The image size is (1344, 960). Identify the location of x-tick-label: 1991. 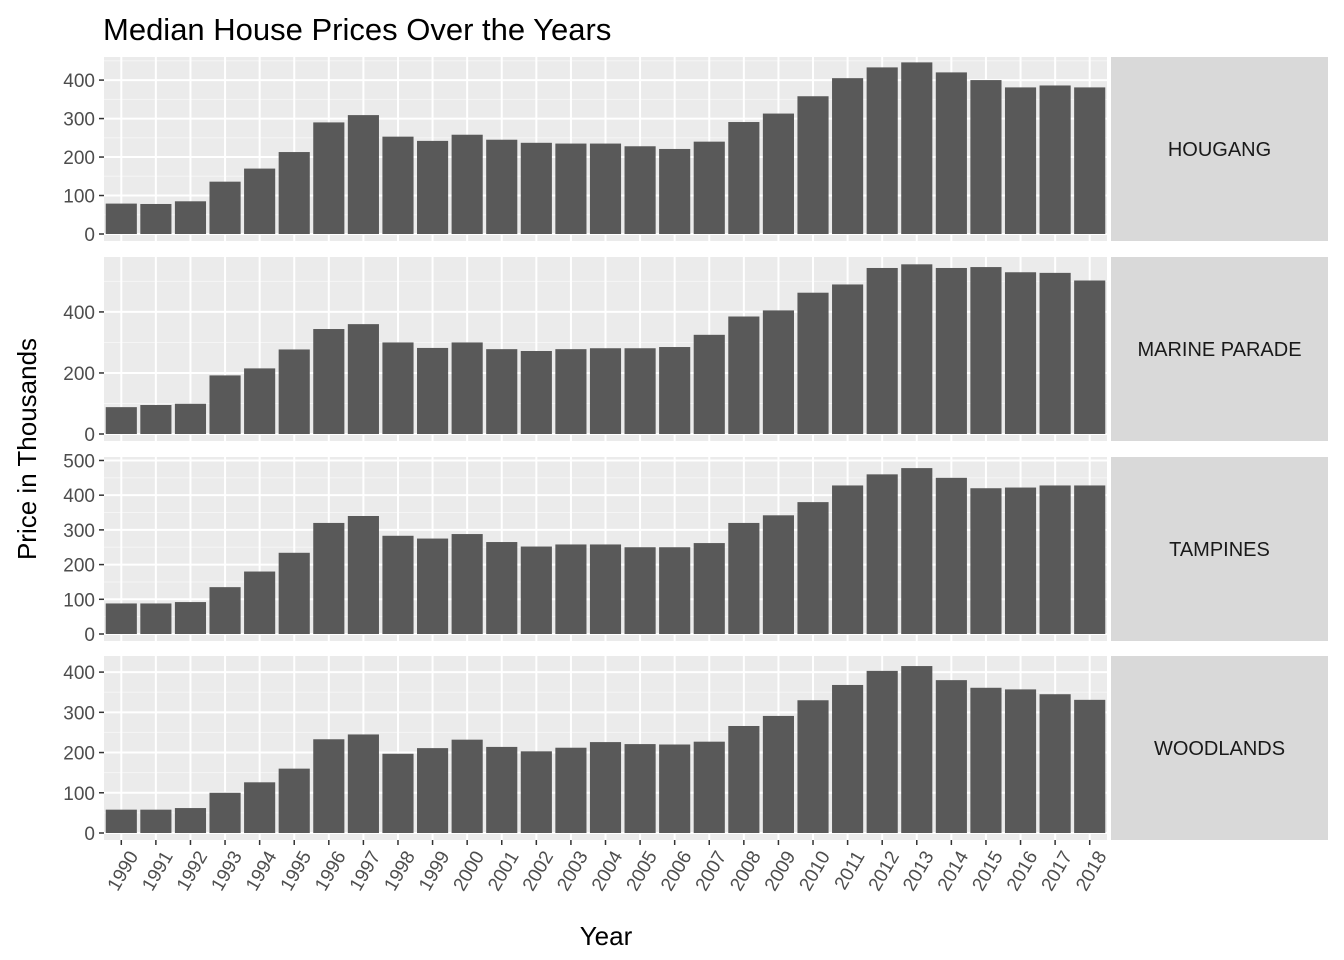
(157, 871).